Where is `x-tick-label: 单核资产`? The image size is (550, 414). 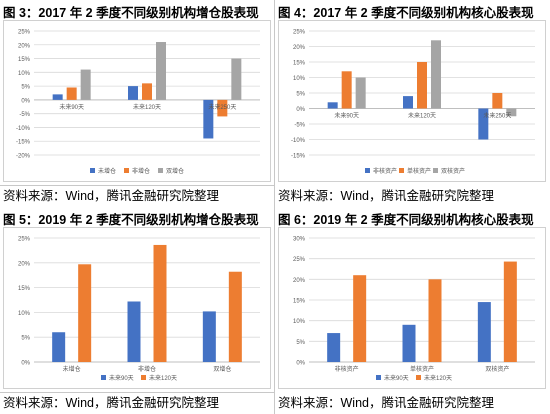
x-tick-label: 单核资产 is located at coordinates (422, 369).